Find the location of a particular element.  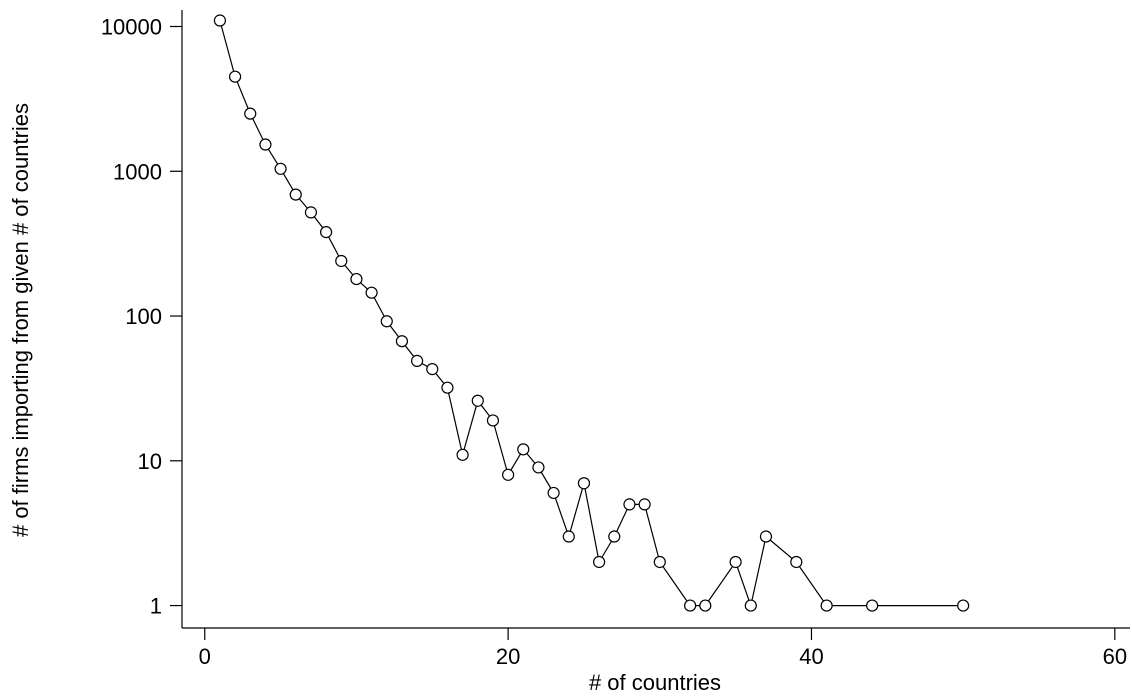

x-tick-label: 40 is located at coordinates (811, 656).